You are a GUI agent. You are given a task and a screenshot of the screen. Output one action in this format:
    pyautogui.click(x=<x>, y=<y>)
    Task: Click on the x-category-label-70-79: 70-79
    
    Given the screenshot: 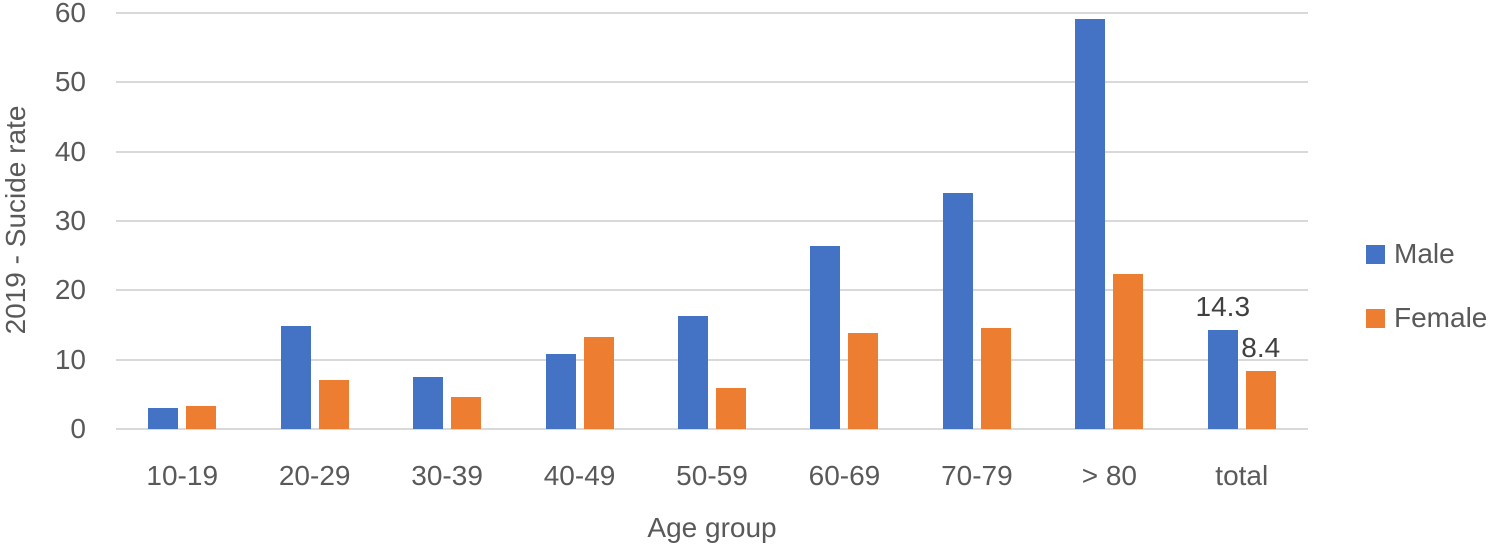 What is the action you would take?
    pyautogui.click(x=977, y=475)
    